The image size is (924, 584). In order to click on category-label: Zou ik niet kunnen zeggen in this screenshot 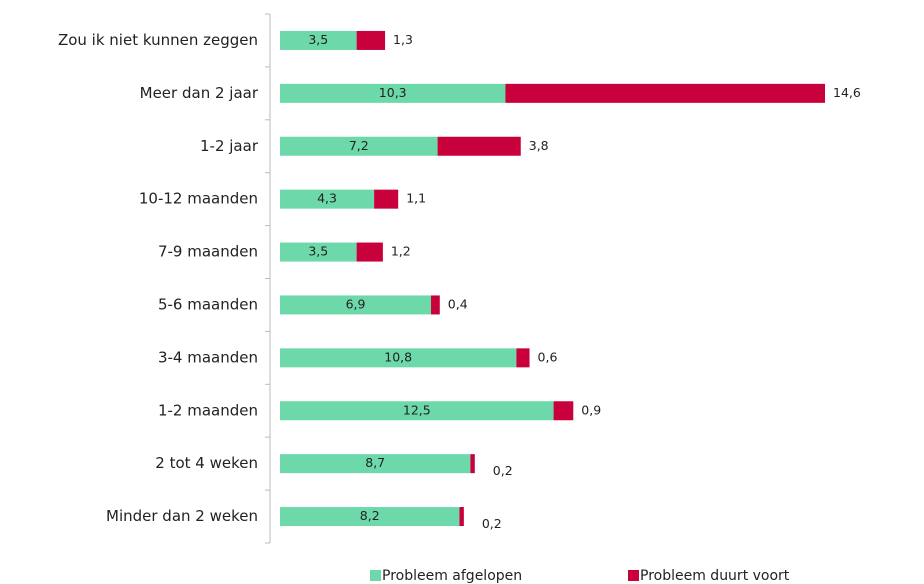, I will do `click(158, 40)`.